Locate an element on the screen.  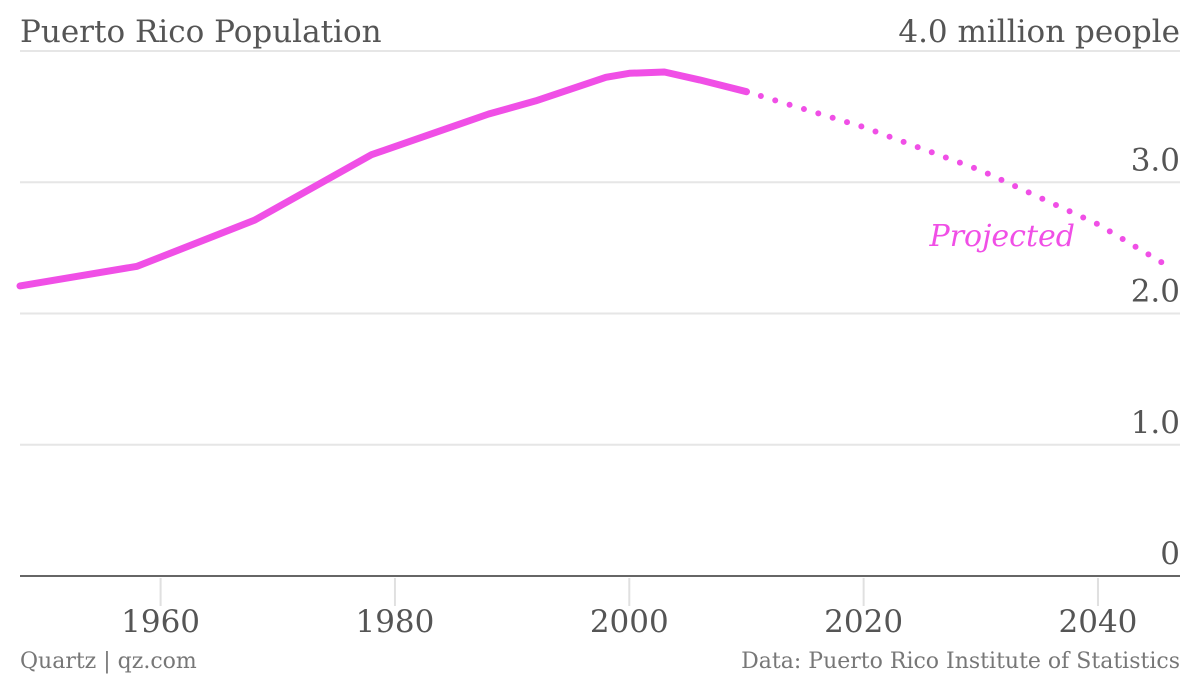
x-tick-label-4: 2040 is located at coordinates (1098, 622).